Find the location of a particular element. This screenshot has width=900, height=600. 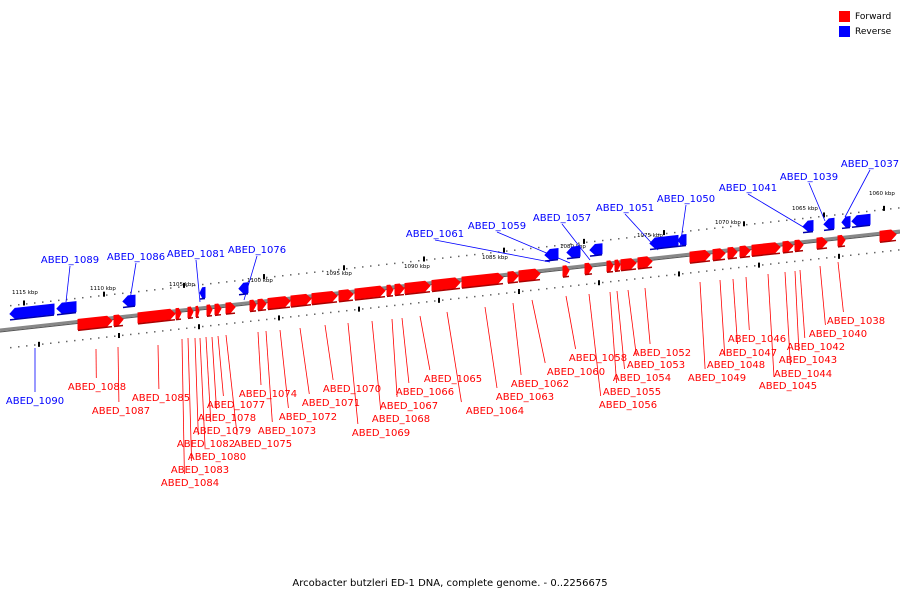

forward-gene-label: ABED_1069 is located at coordinates (381, 433).